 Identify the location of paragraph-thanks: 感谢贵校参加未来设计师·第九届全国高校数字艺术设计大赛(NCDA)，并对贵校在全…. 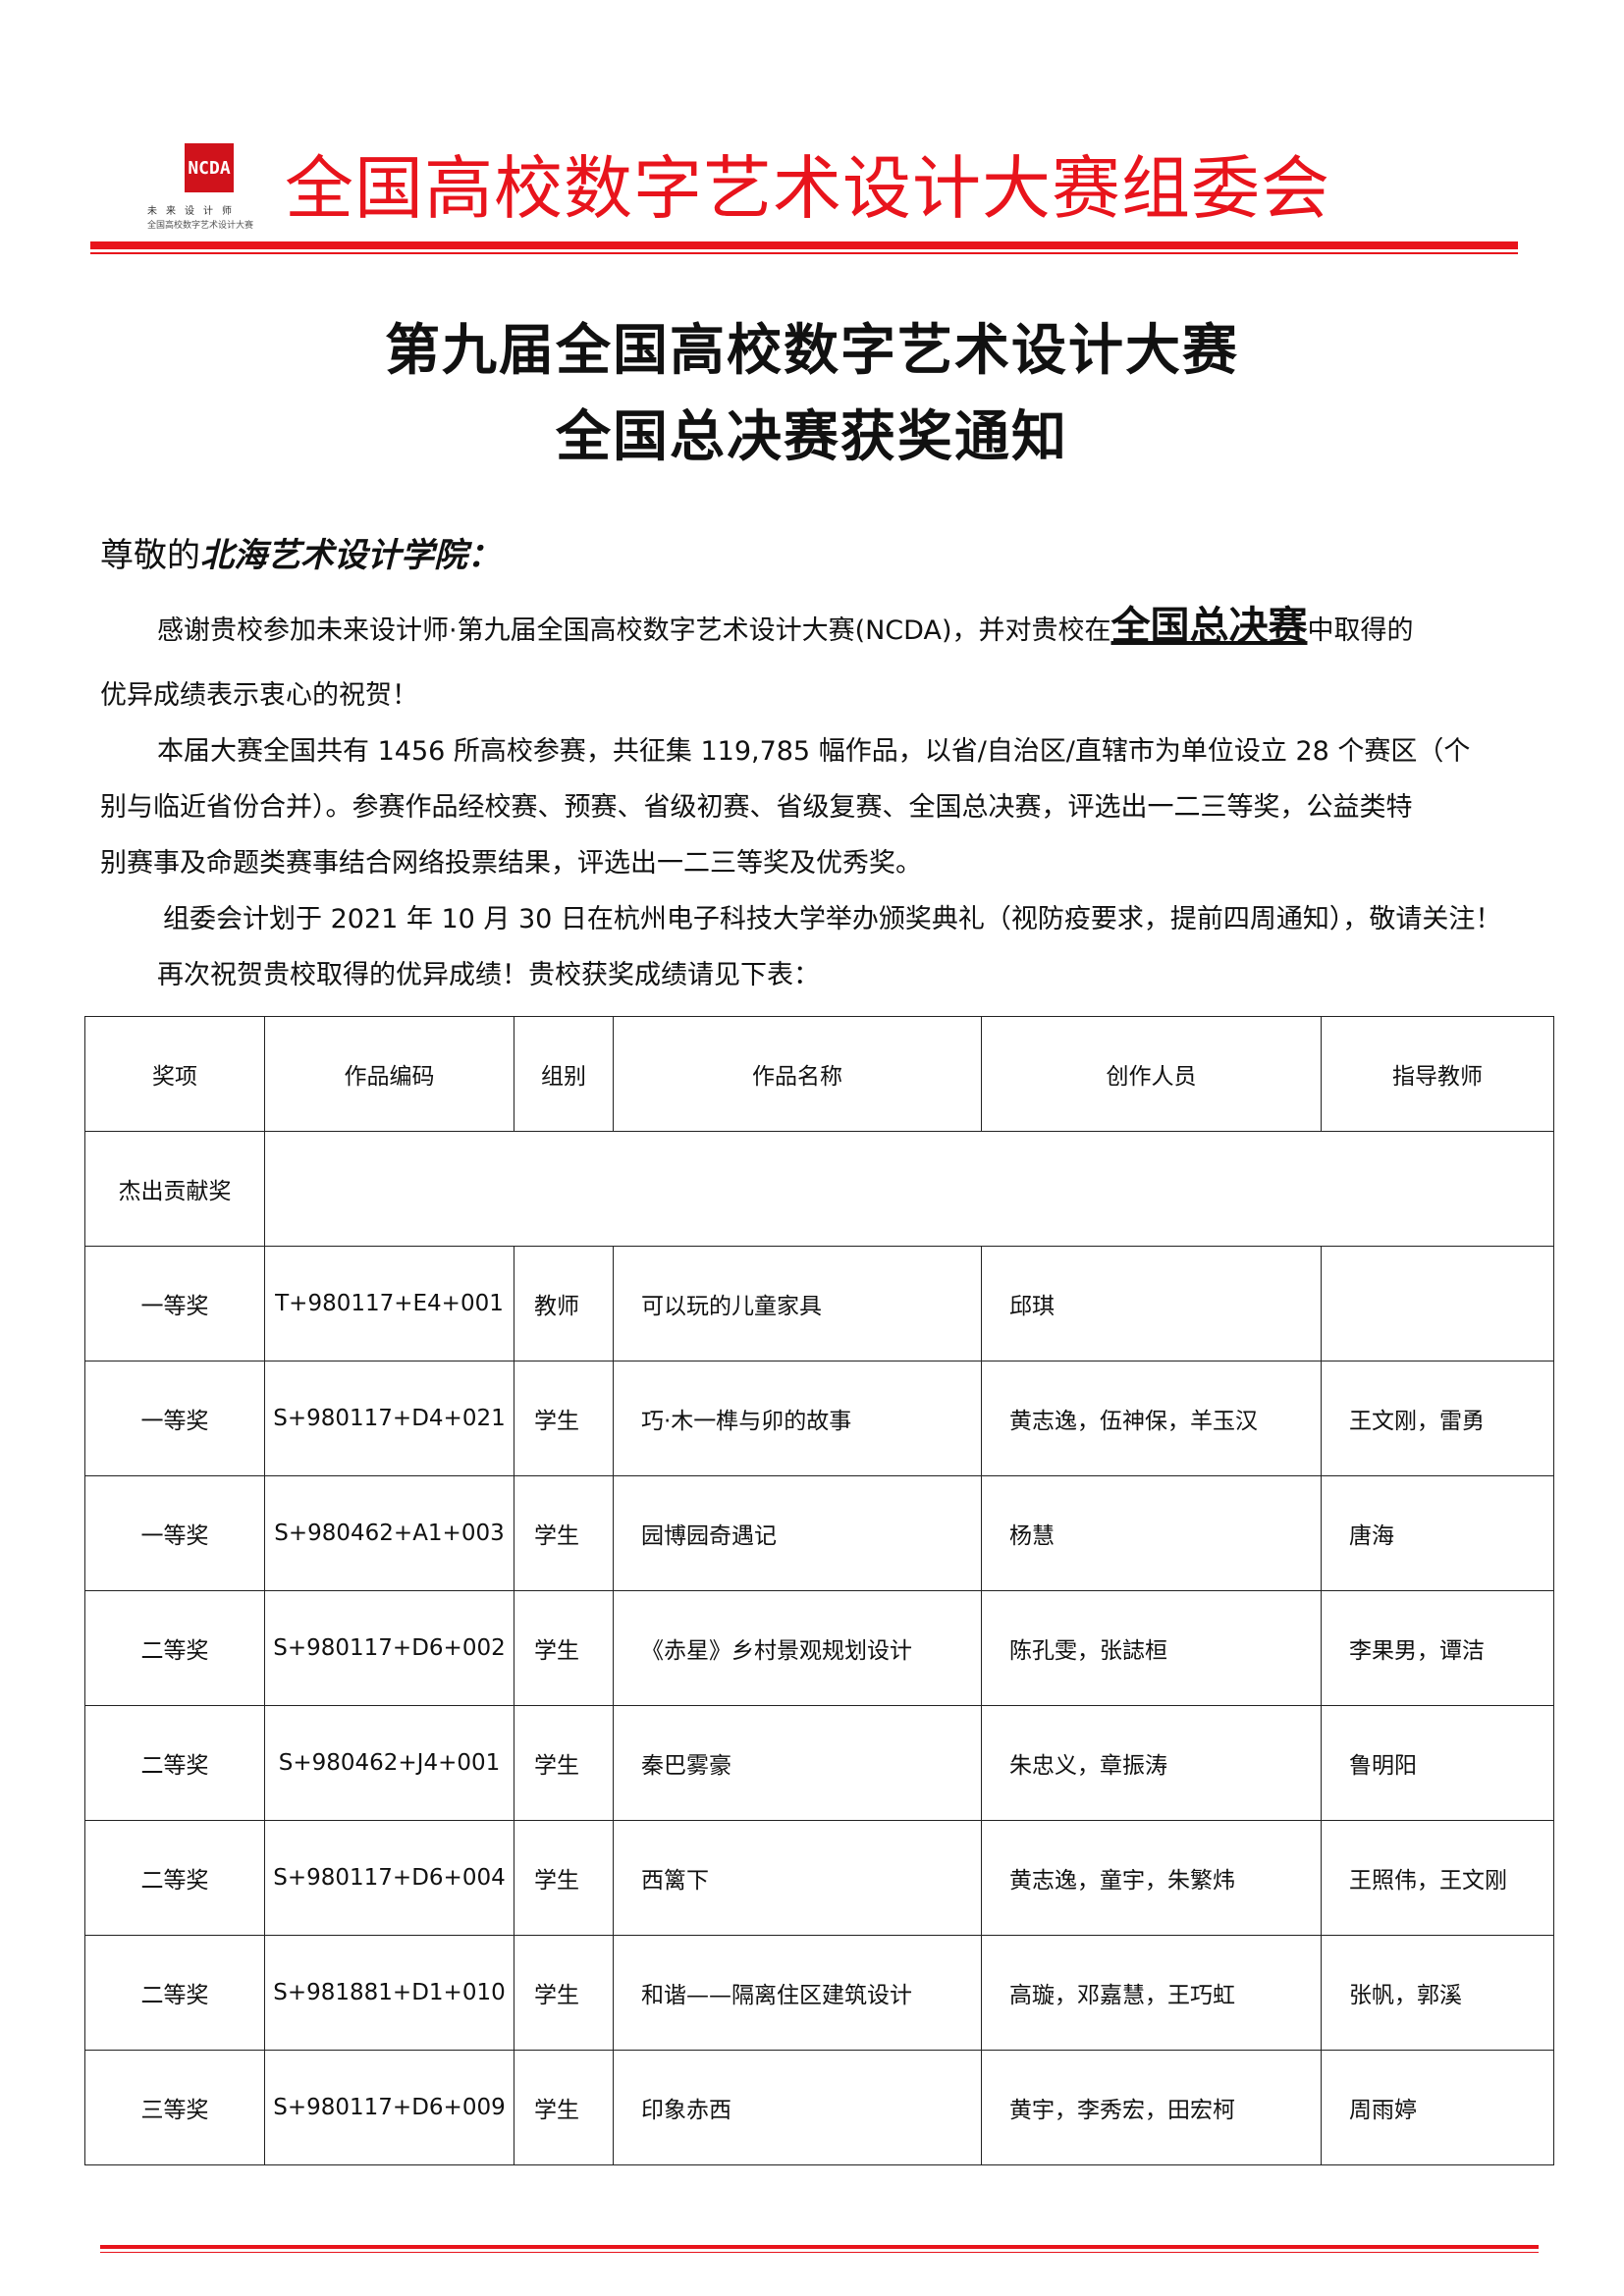
(849, 629).